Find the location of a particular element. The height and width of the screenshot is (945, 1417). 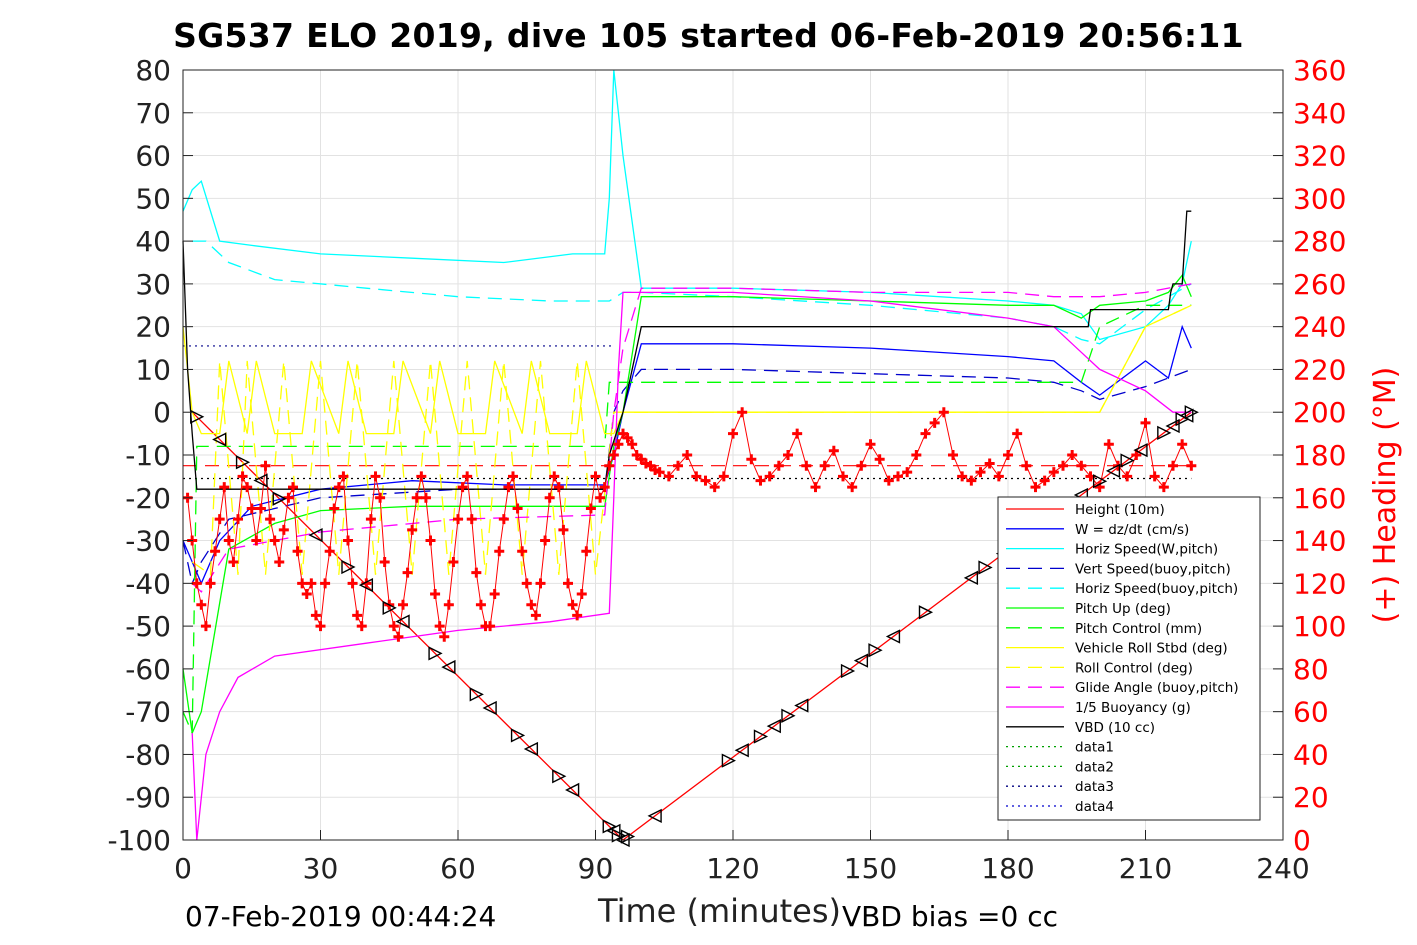

legend-label: W = dz/dt (cm/s) is located at coordinates (1132, 530).